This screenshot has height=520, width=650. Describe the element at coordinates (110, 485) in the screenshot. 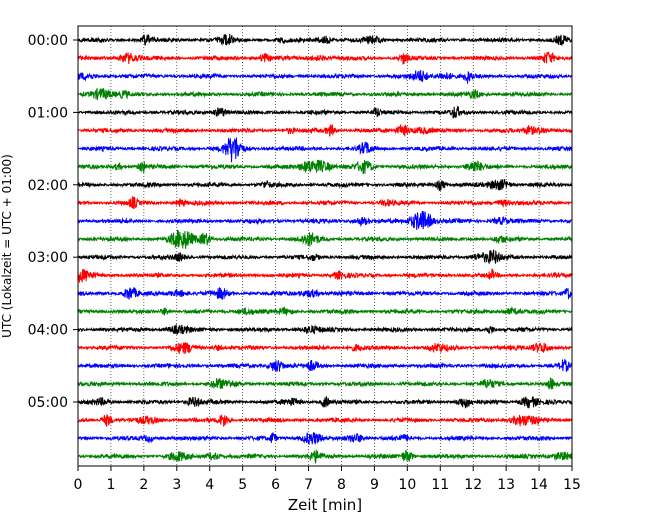

I see `x-tick-label: 1` at that location.